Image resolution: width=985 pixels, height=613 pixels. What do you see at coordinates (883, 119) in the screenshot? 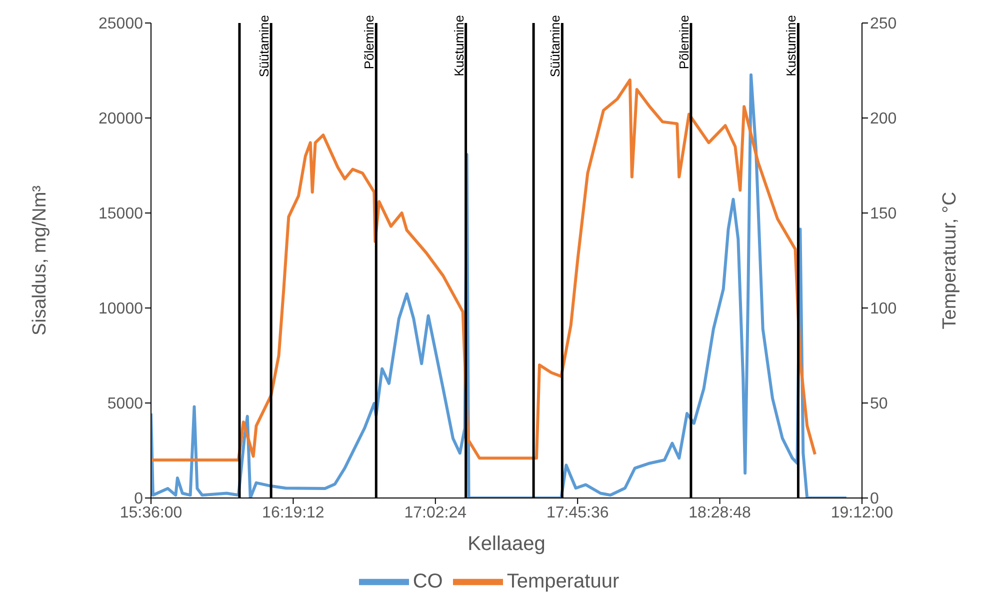
I see `y2-tick-label: 200` at bounding box center [883, 119].